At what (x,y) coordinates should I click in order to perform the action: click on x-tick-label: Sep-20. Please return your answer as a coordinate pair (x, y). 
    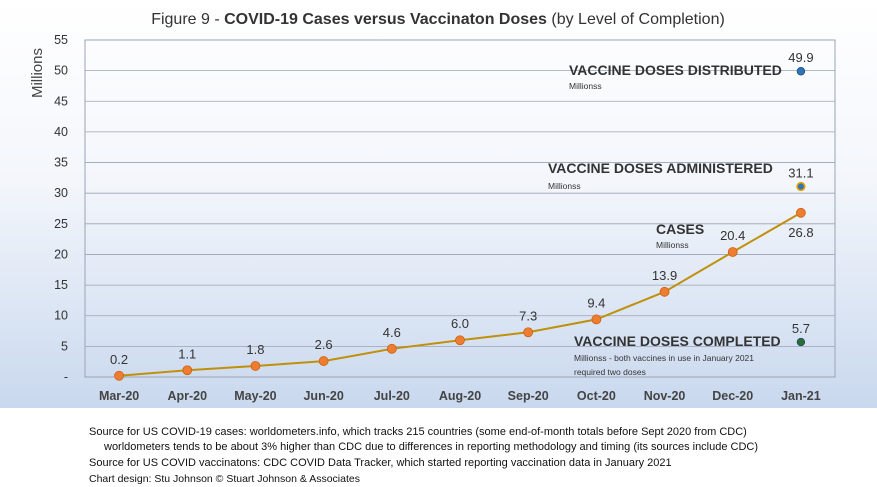
    Looking at the image, I should click on (528, 396).